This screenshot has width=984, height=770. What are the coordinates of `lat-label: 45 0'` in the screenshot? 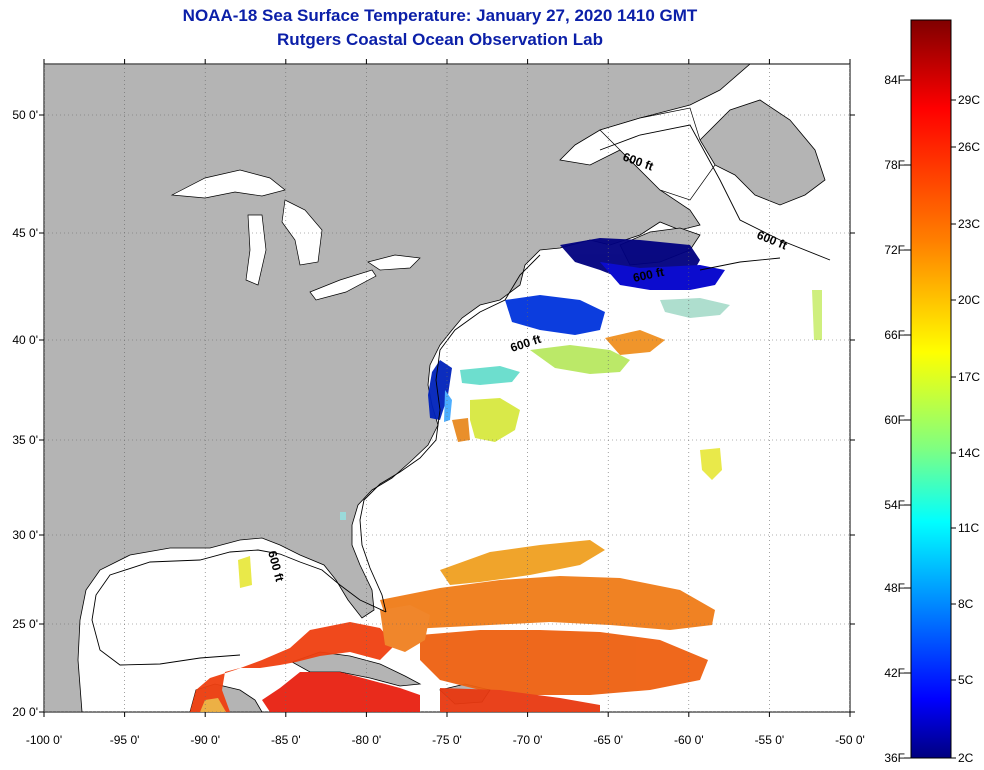 It's located at (25, 233).